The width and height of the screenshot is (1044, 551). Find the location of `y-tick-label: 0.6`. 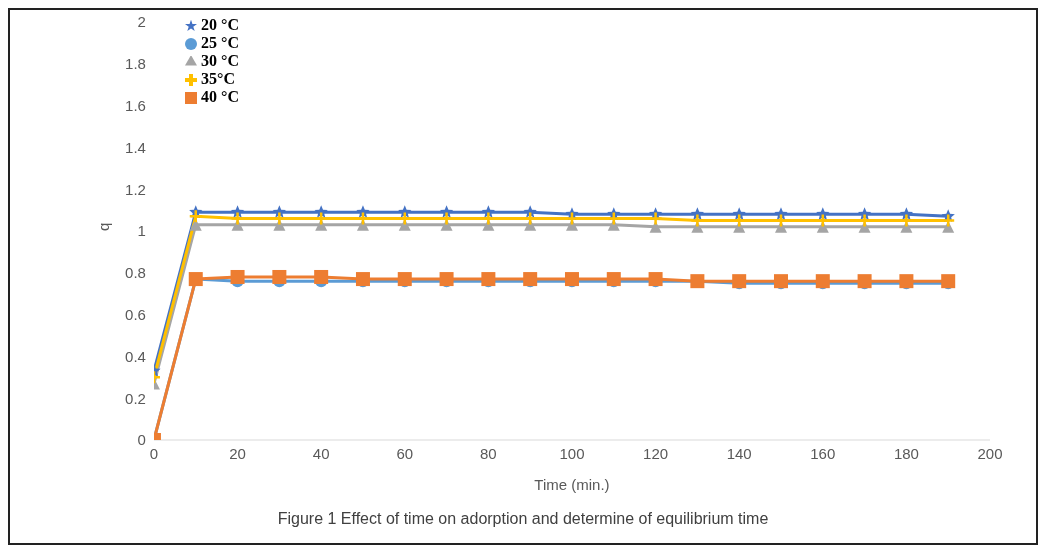

y-tick-label: 0.6 is located at coordinates (135, 314).